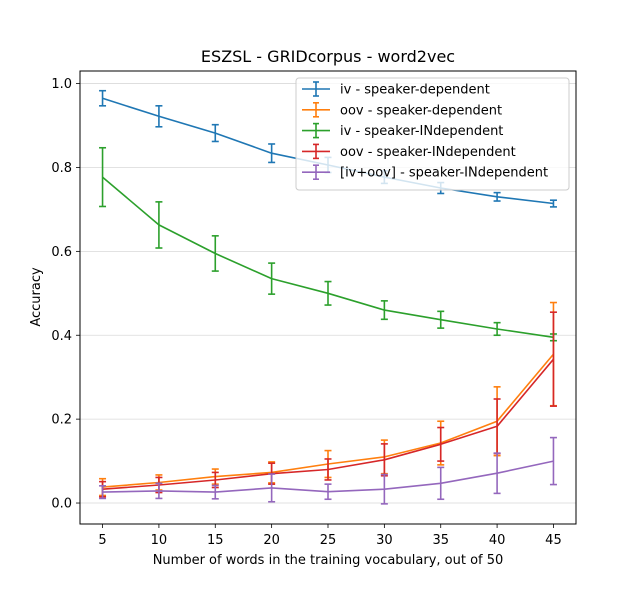 This screenshot has height=589, width=640. I want to click on legend-entry: oov - speaker-dependent, so click(402, 110).